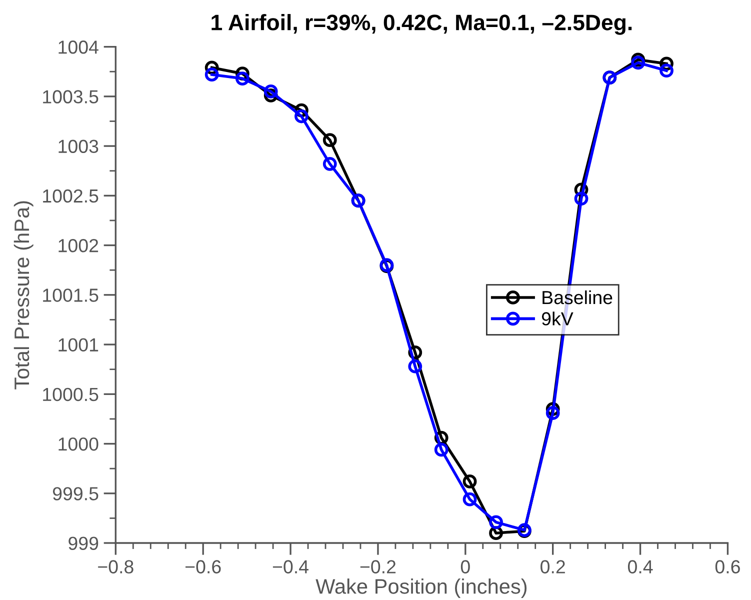  I want to click on y-tick-label: 1004, so click(78, 47).